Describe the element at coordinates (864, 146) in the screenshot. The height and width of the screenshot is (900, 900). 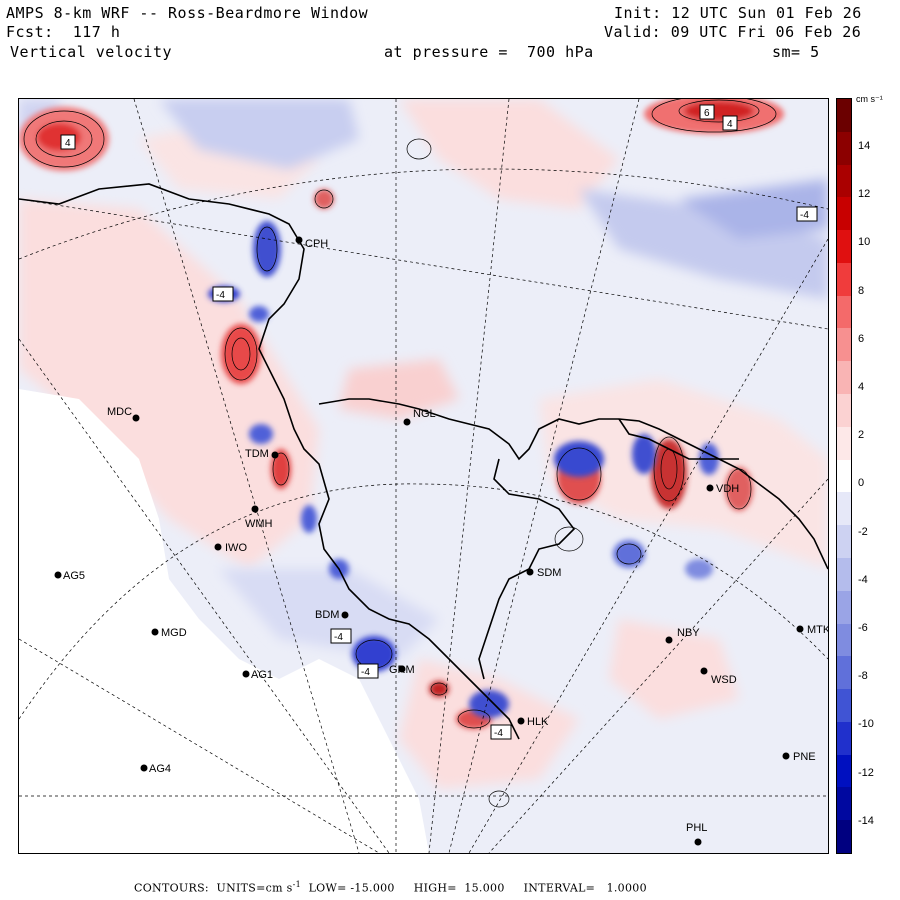
I see `colorbar-tick-label: 14` at that location.